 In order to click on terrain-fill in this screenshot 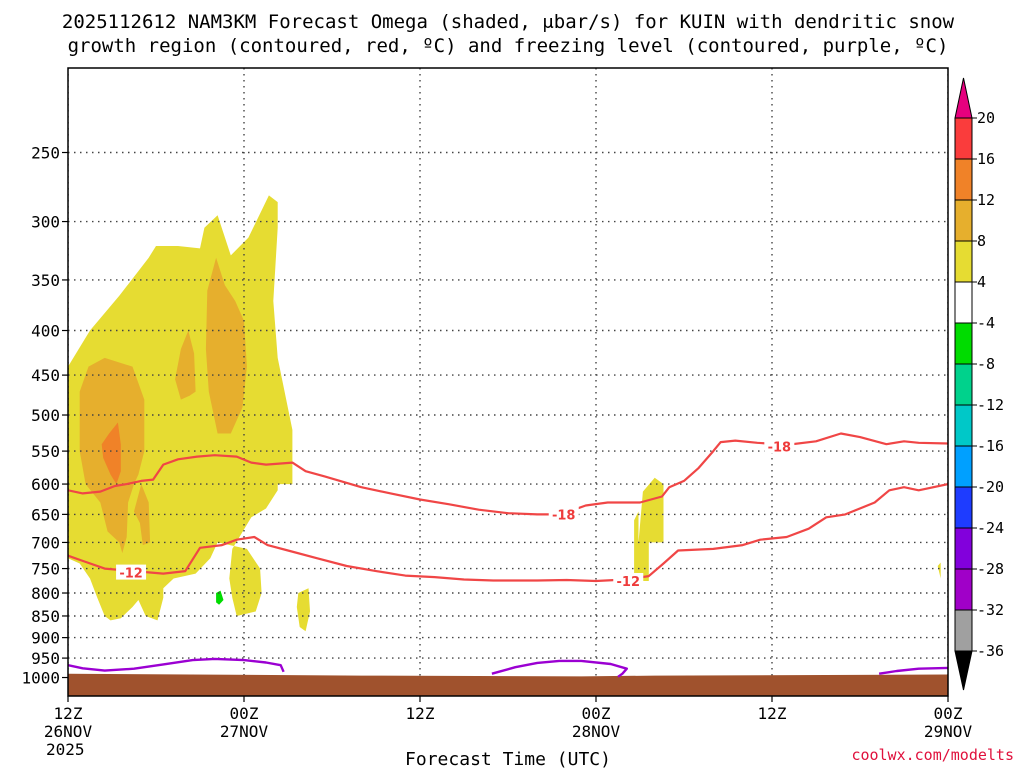, I will do `click(508, 684)`.